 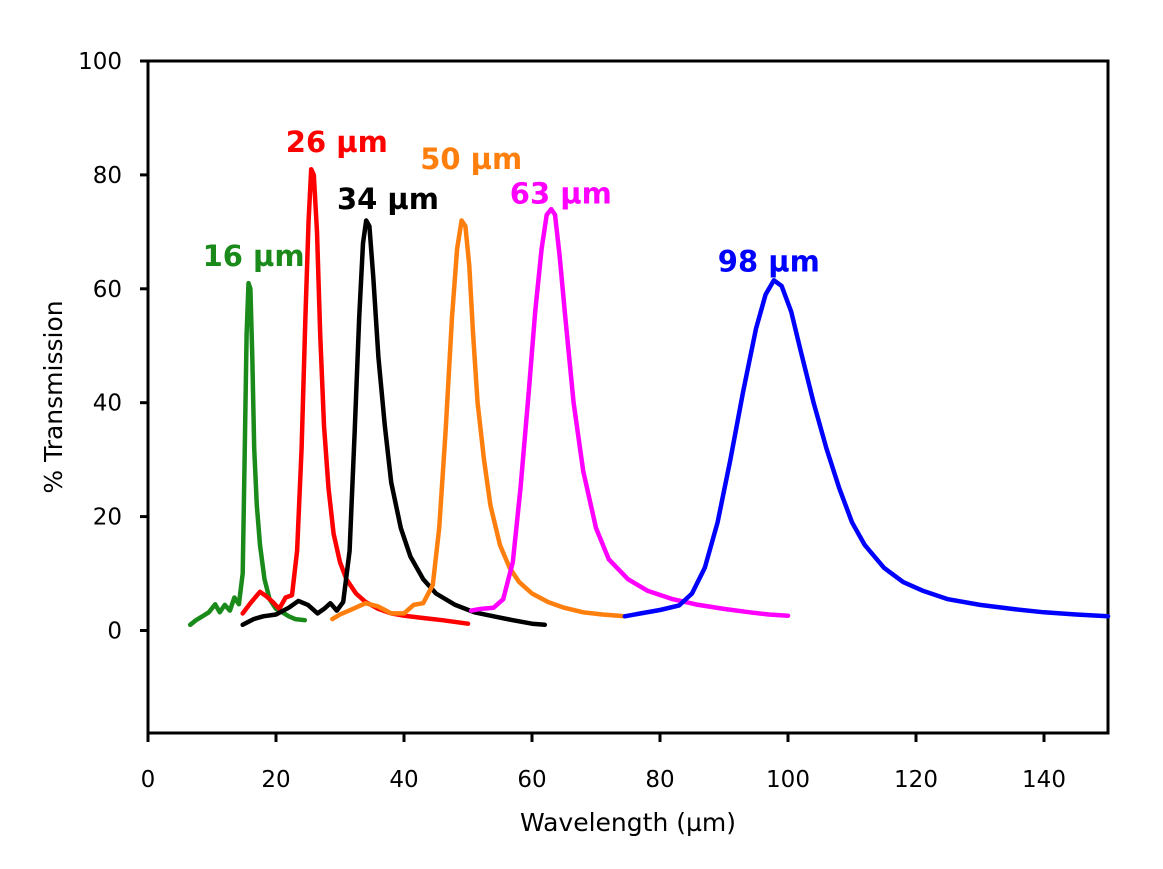 What do you see at coordinates (403, 780) in the screenshot?
I see `x-tick-label: 40` at bounding box center [403, 780].